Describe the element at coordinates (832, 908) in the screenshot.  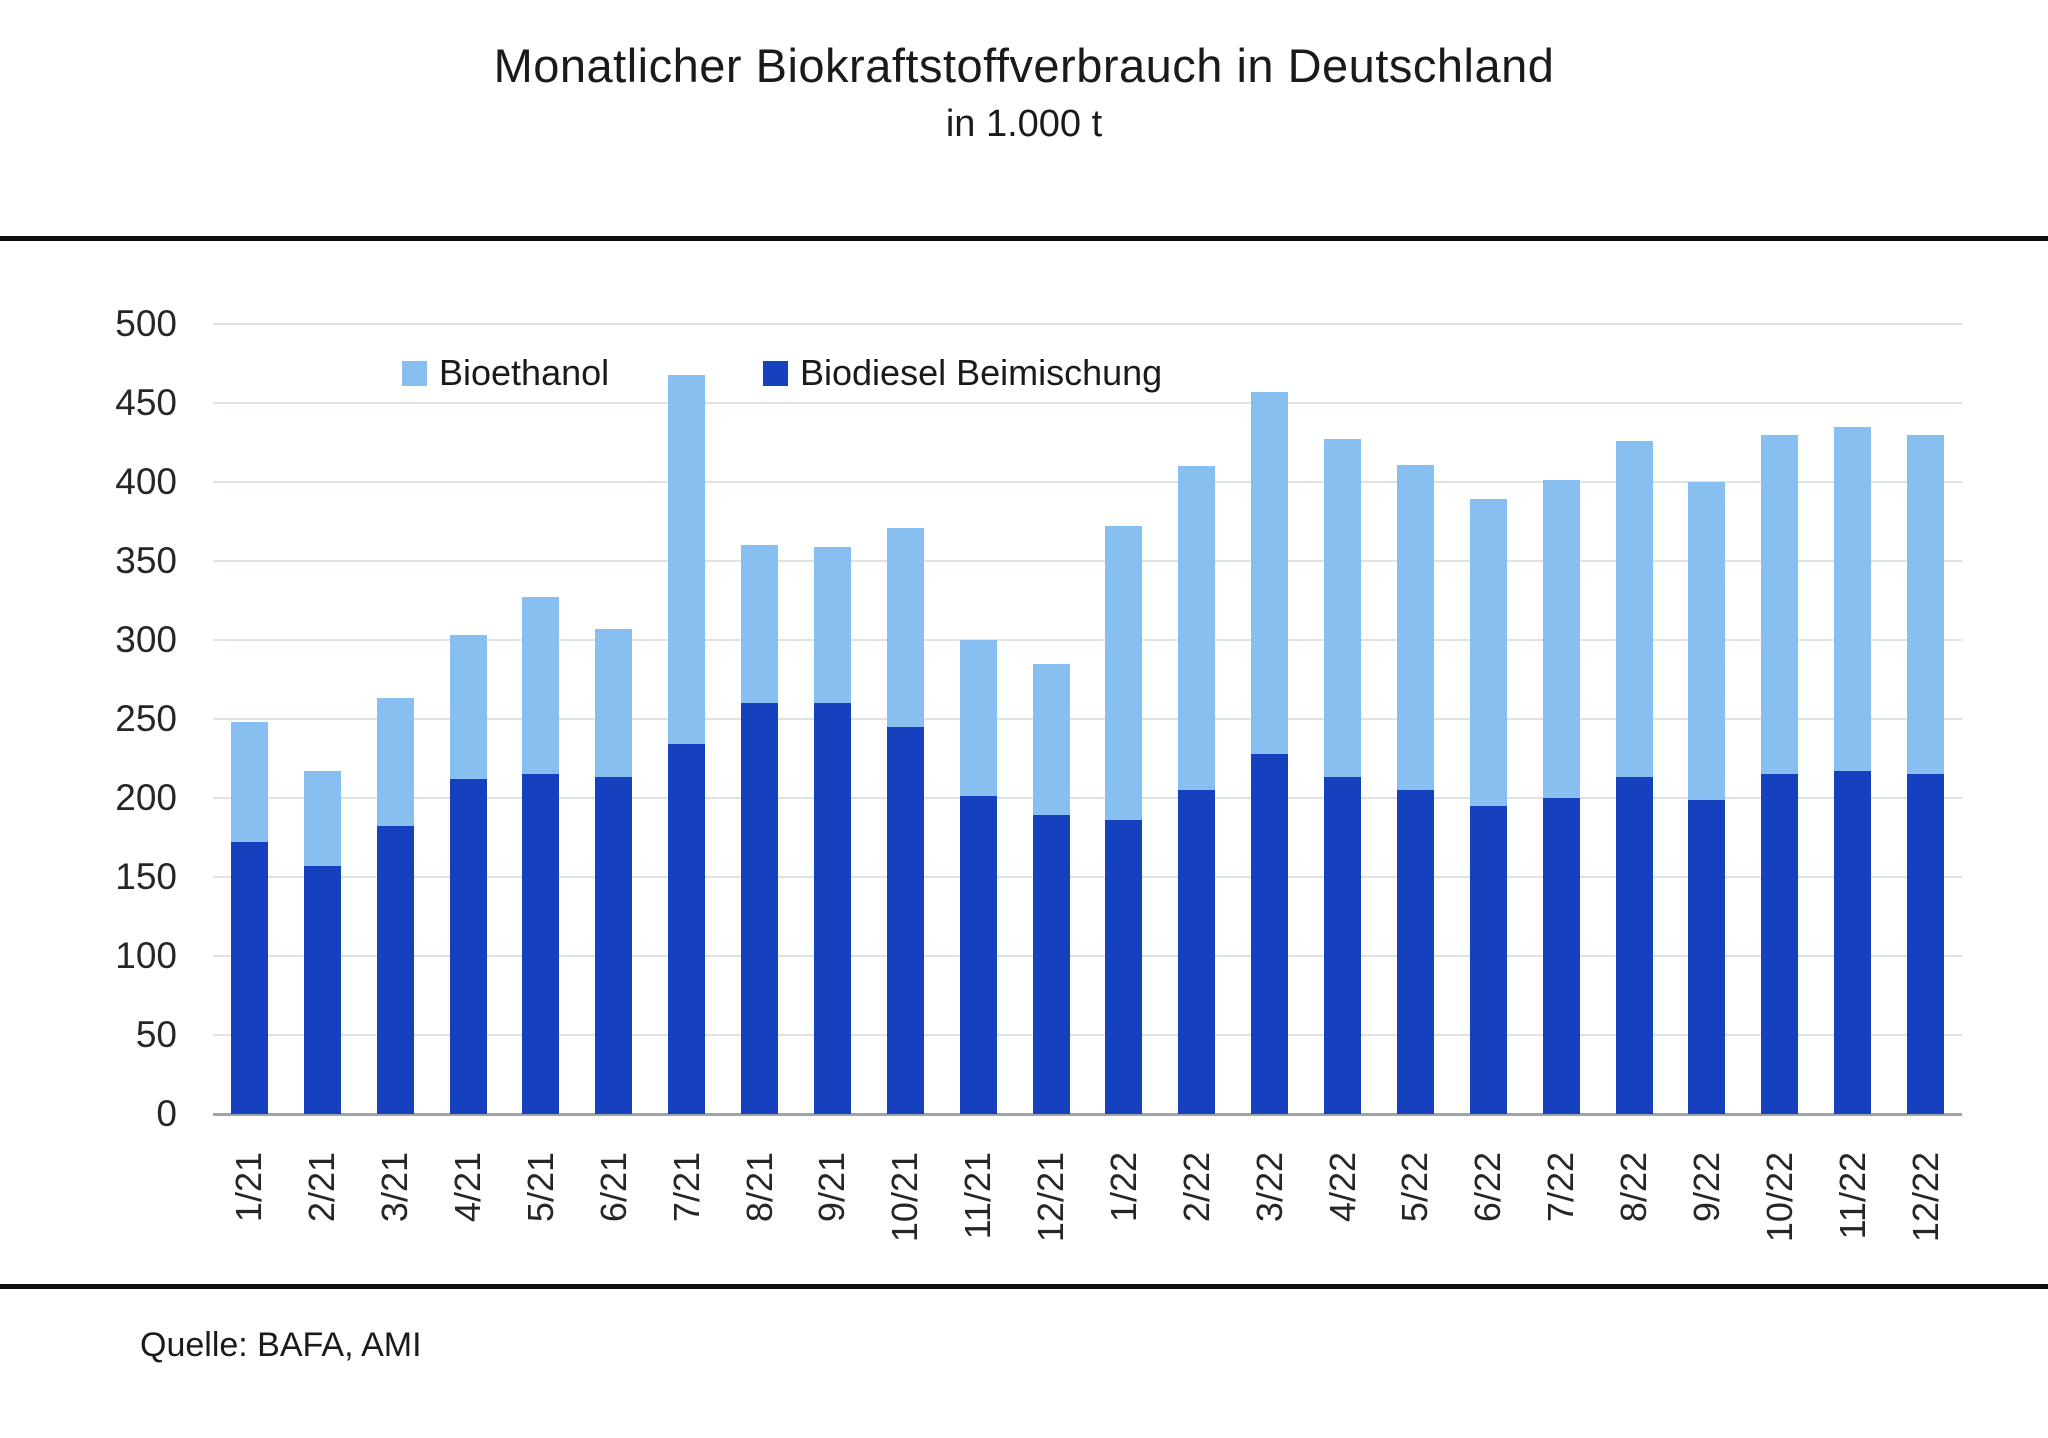
I see `bar-biodiesel-9/21` at that location.